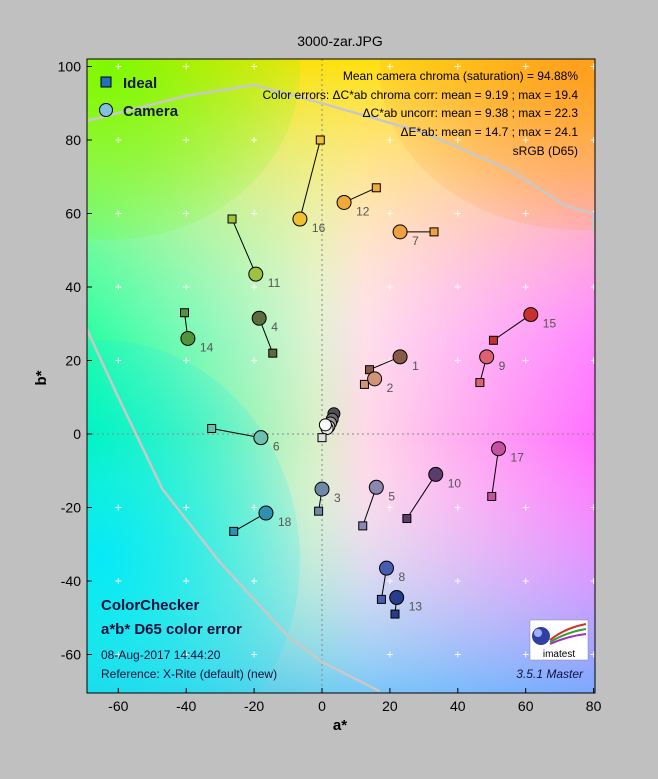 This screenshot has height=779, width=658. I want to click on x-tick-label: -20, so click(254, 706).